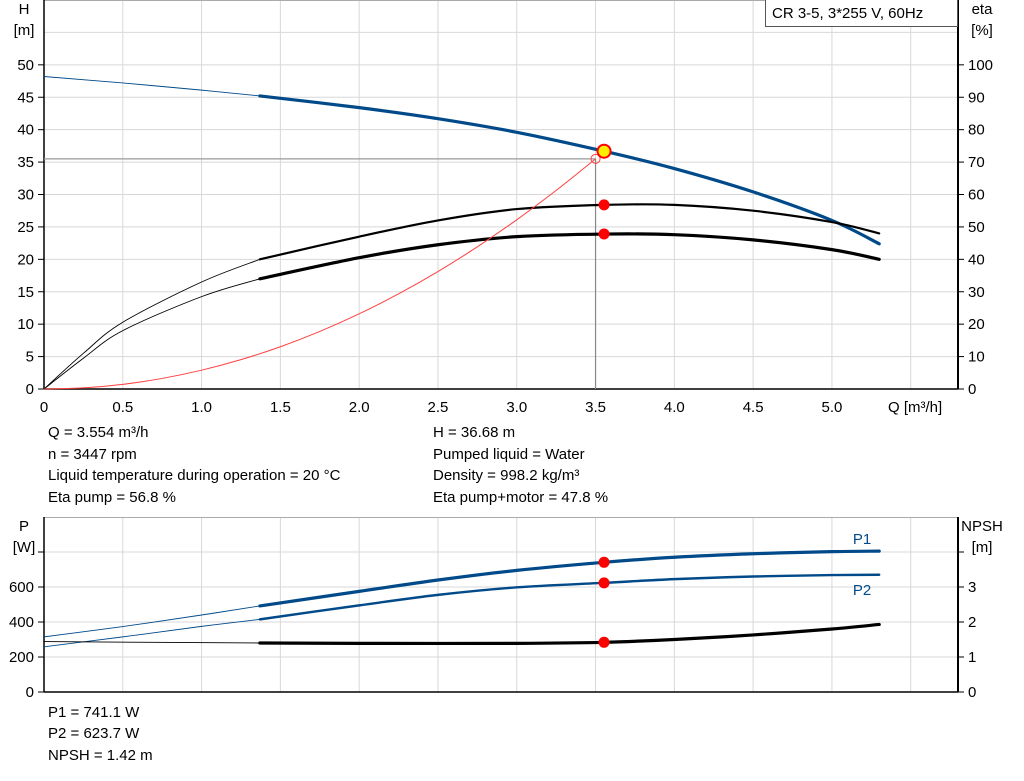 The height and width of the screenshot is (781, 1024). I want to click on y-tick-label-right: 60, so click(976, 195).